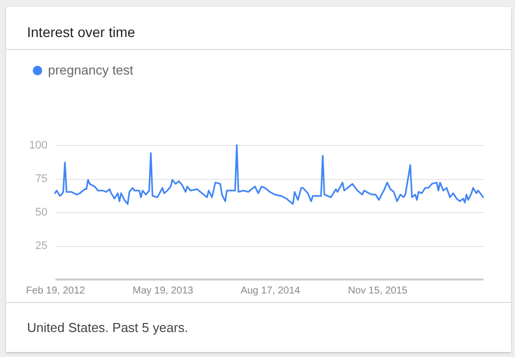 This screenshot has height=357, width=515. I want to click on y-tick-label: 25, so click(41, 246).